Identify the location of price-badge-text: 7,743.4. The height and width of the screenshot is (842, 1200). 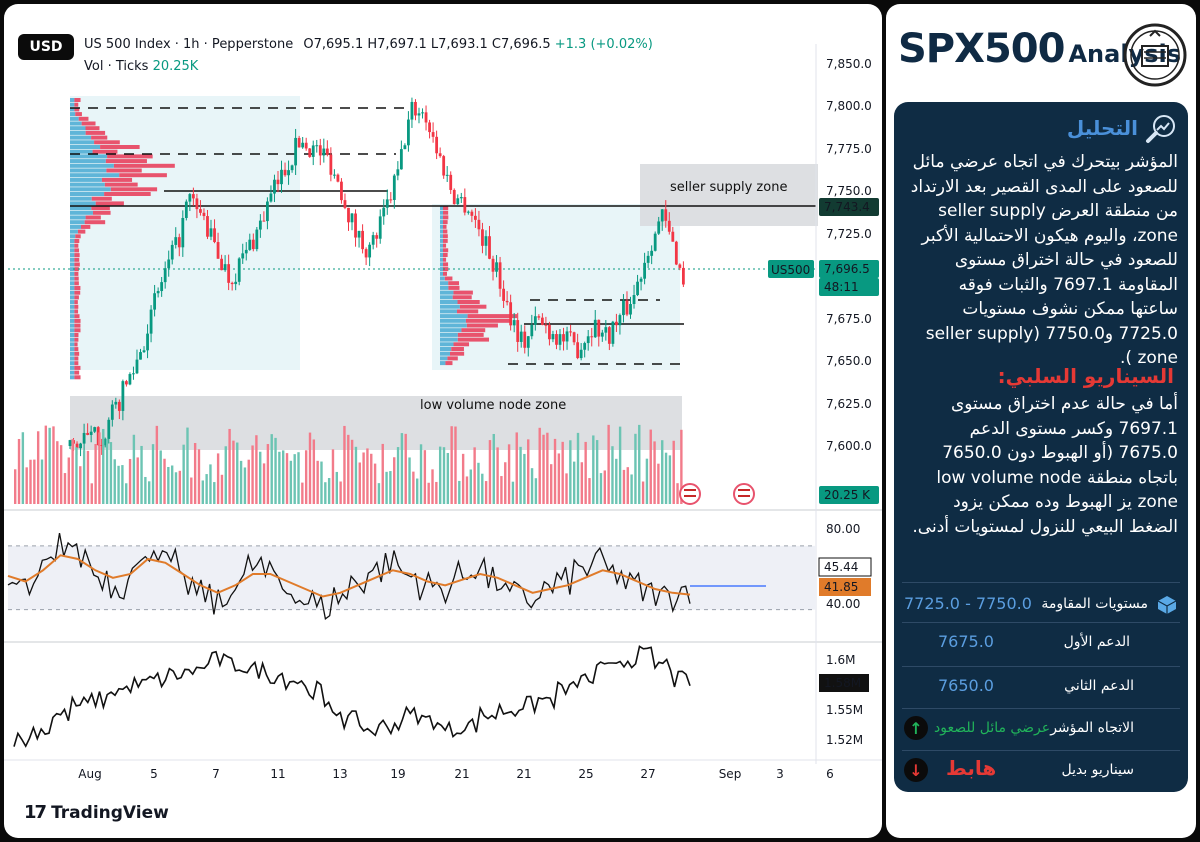
(847, 207).